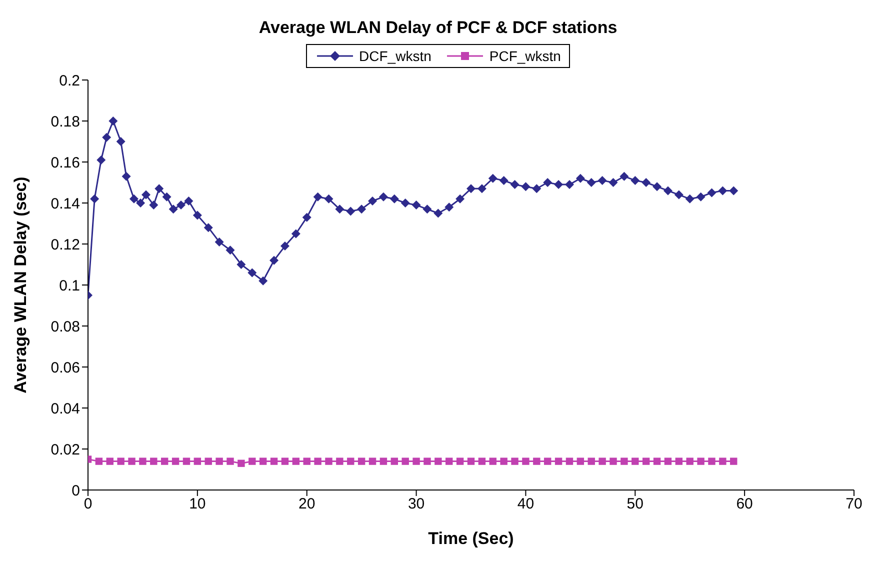  Describe the element at coordinates (69, 285) in the screenshot. I see `y-tick-label: 0.1` at that location.